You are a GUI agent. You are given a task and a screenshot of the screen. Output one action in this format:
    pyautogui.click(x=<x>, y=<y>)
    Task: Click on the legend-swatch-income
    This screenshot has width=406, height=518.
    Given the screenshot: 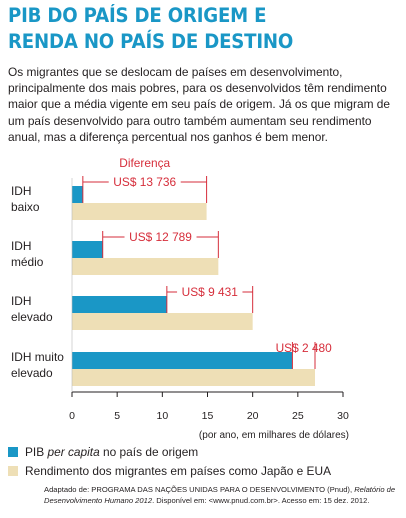 What is the action you would take?
    pyautogui.click(x=13, y=471)
    